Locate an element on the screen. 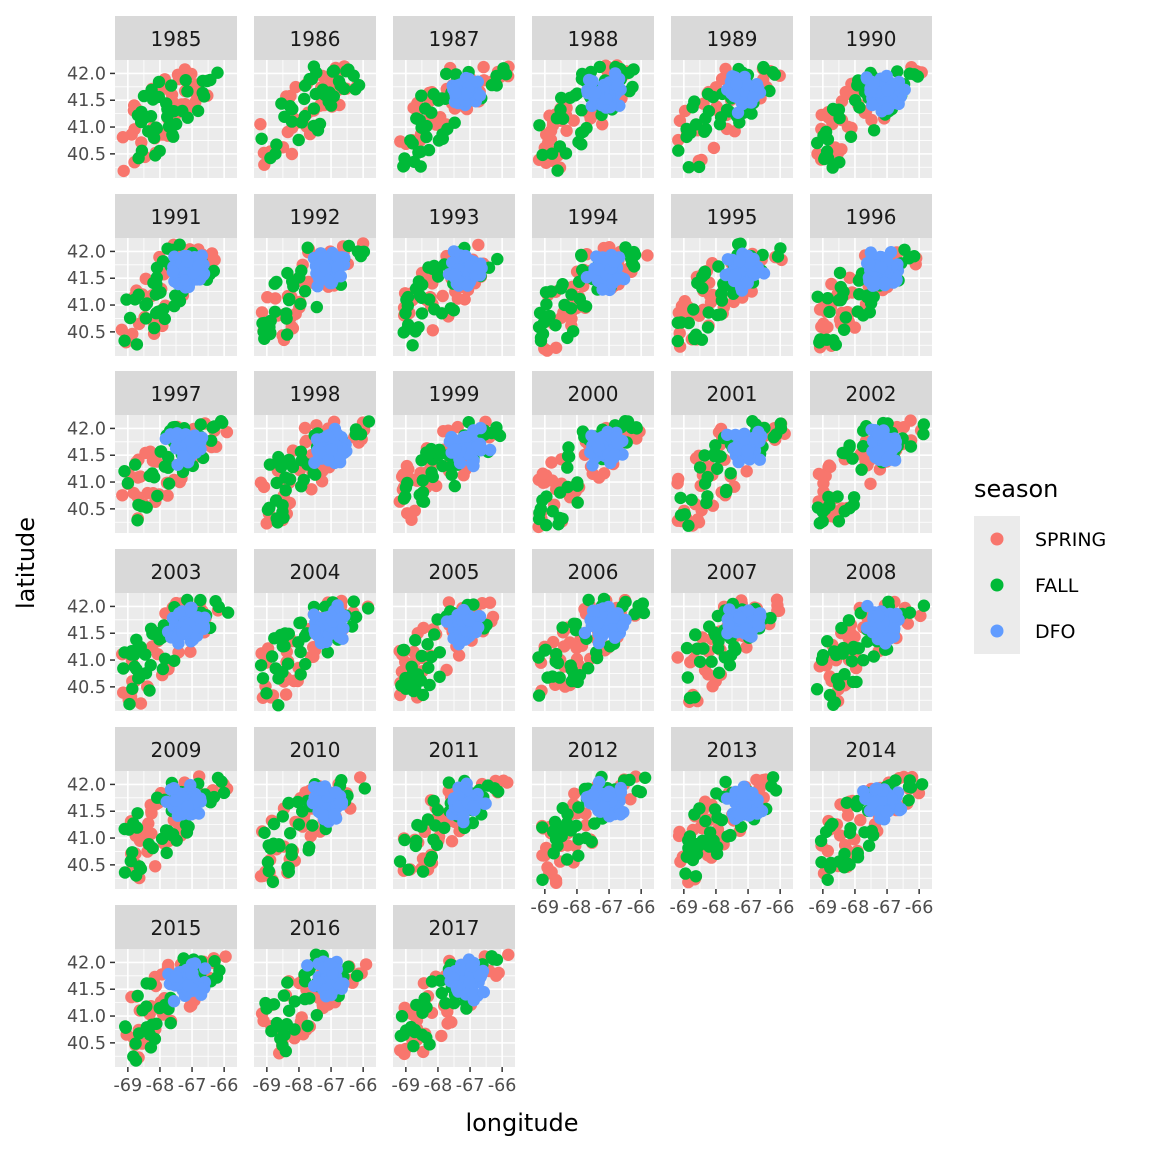 Image resolution: width=1152 pixels, height=1156 pixels. facet-panel-2016: 2016-69-68-67-66 is located at coordinates (315, 1000).